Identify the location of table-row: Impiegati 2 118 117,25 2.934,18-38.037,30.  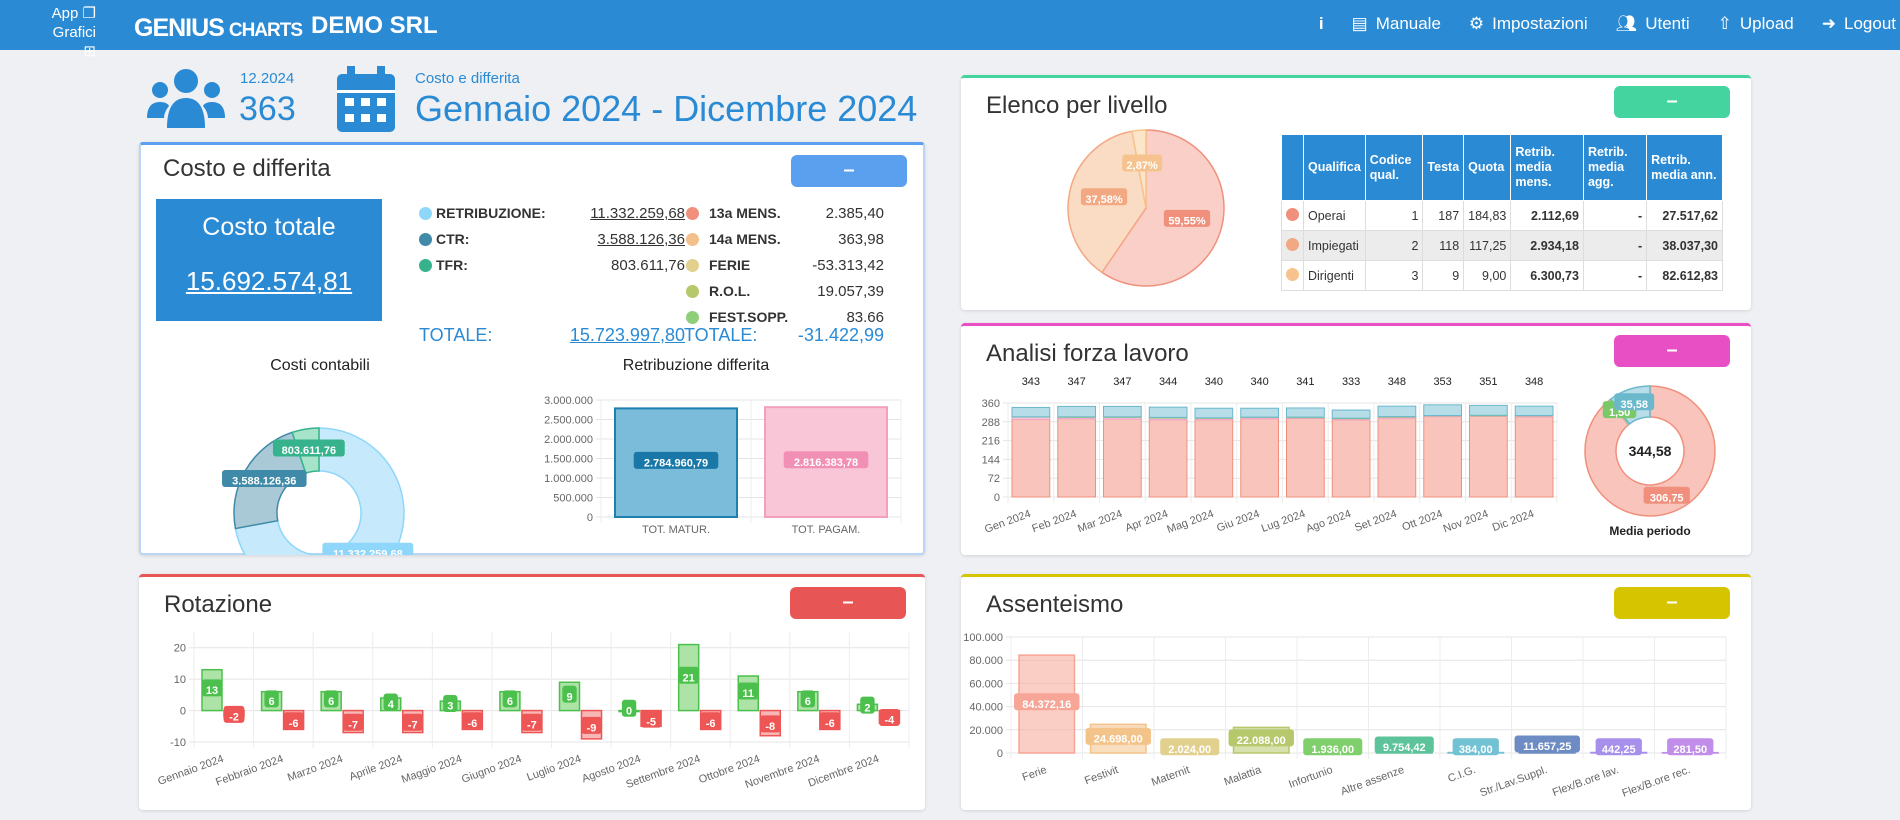
(1502, 245).